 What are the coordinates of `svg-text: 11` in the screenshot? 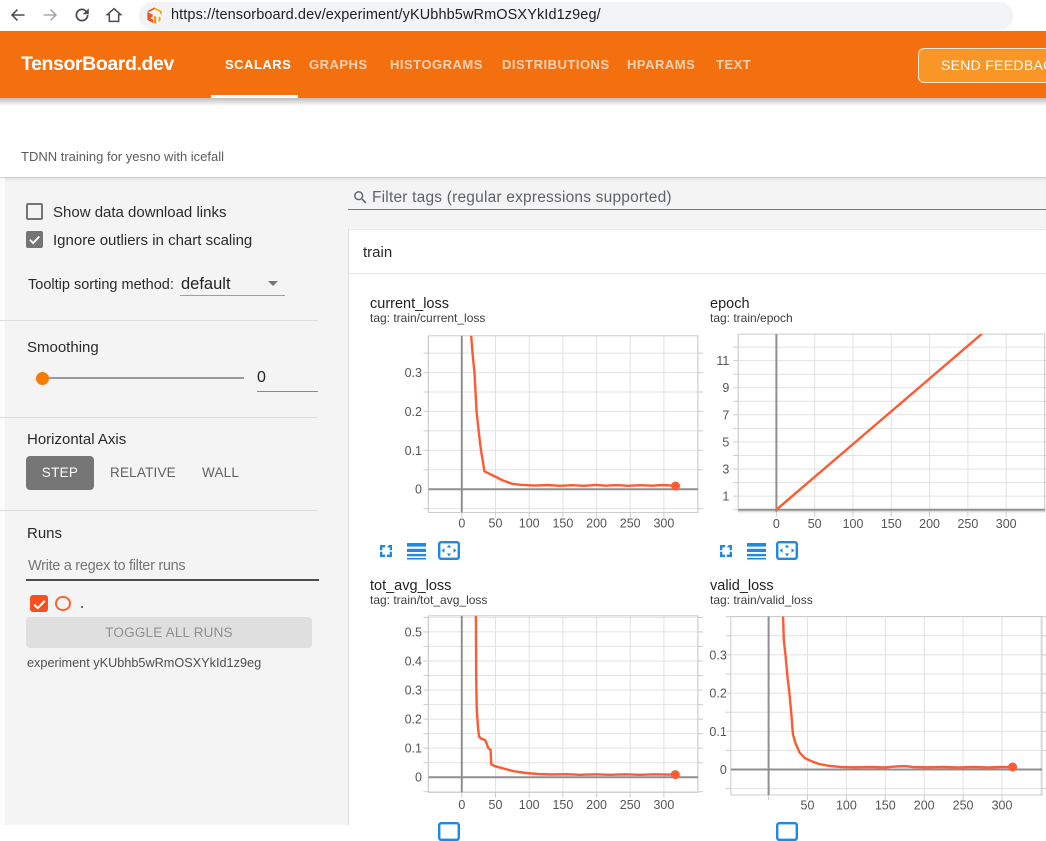 It's located at (722, 361).